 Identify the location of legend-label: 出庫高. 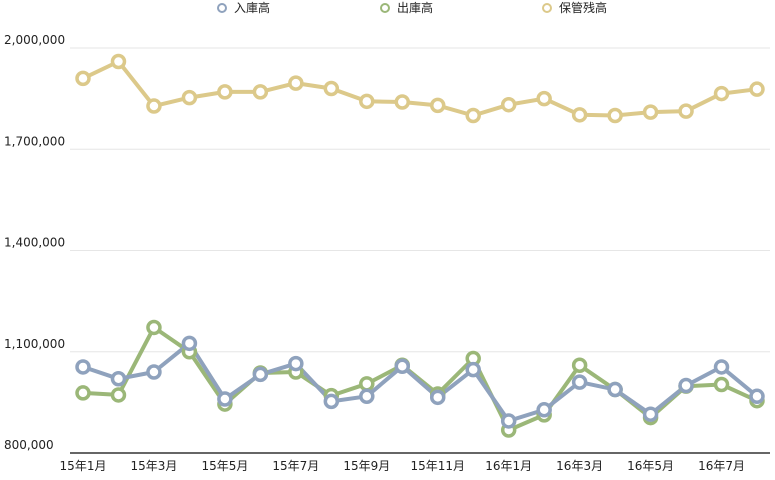
(415, 7).